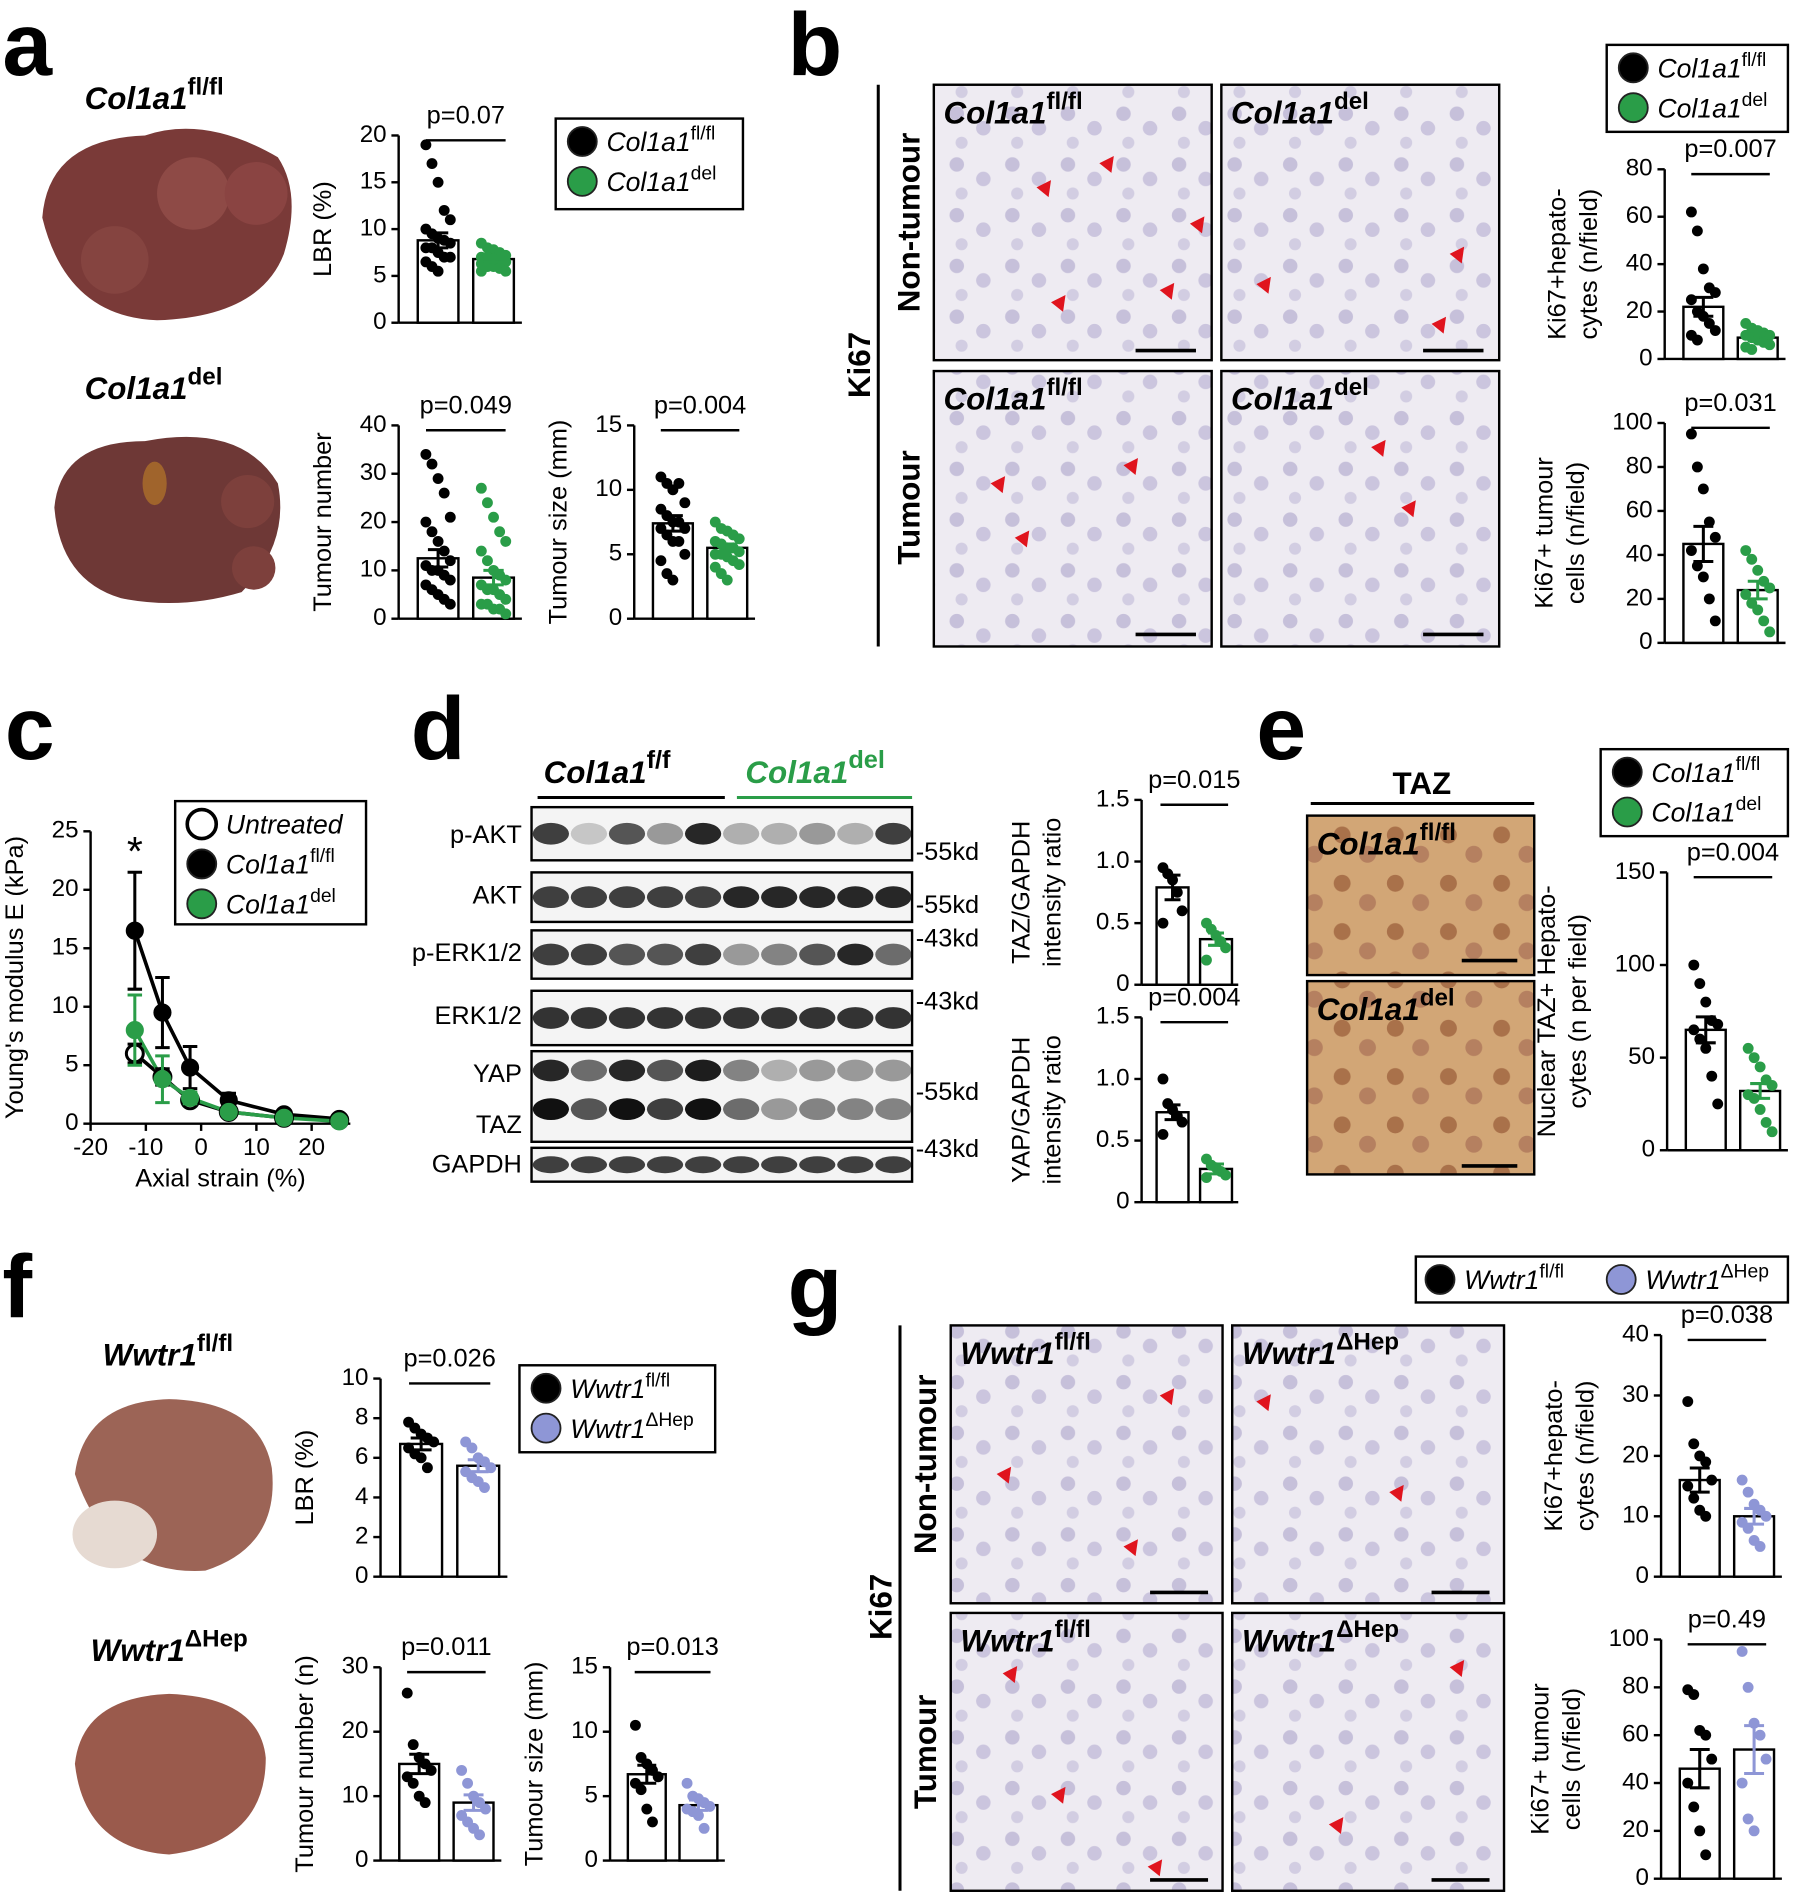 The width and height of the screenshot is (1800, 1897). I want to click on photo-label-sup: ΔHep, so click(216, 1639).